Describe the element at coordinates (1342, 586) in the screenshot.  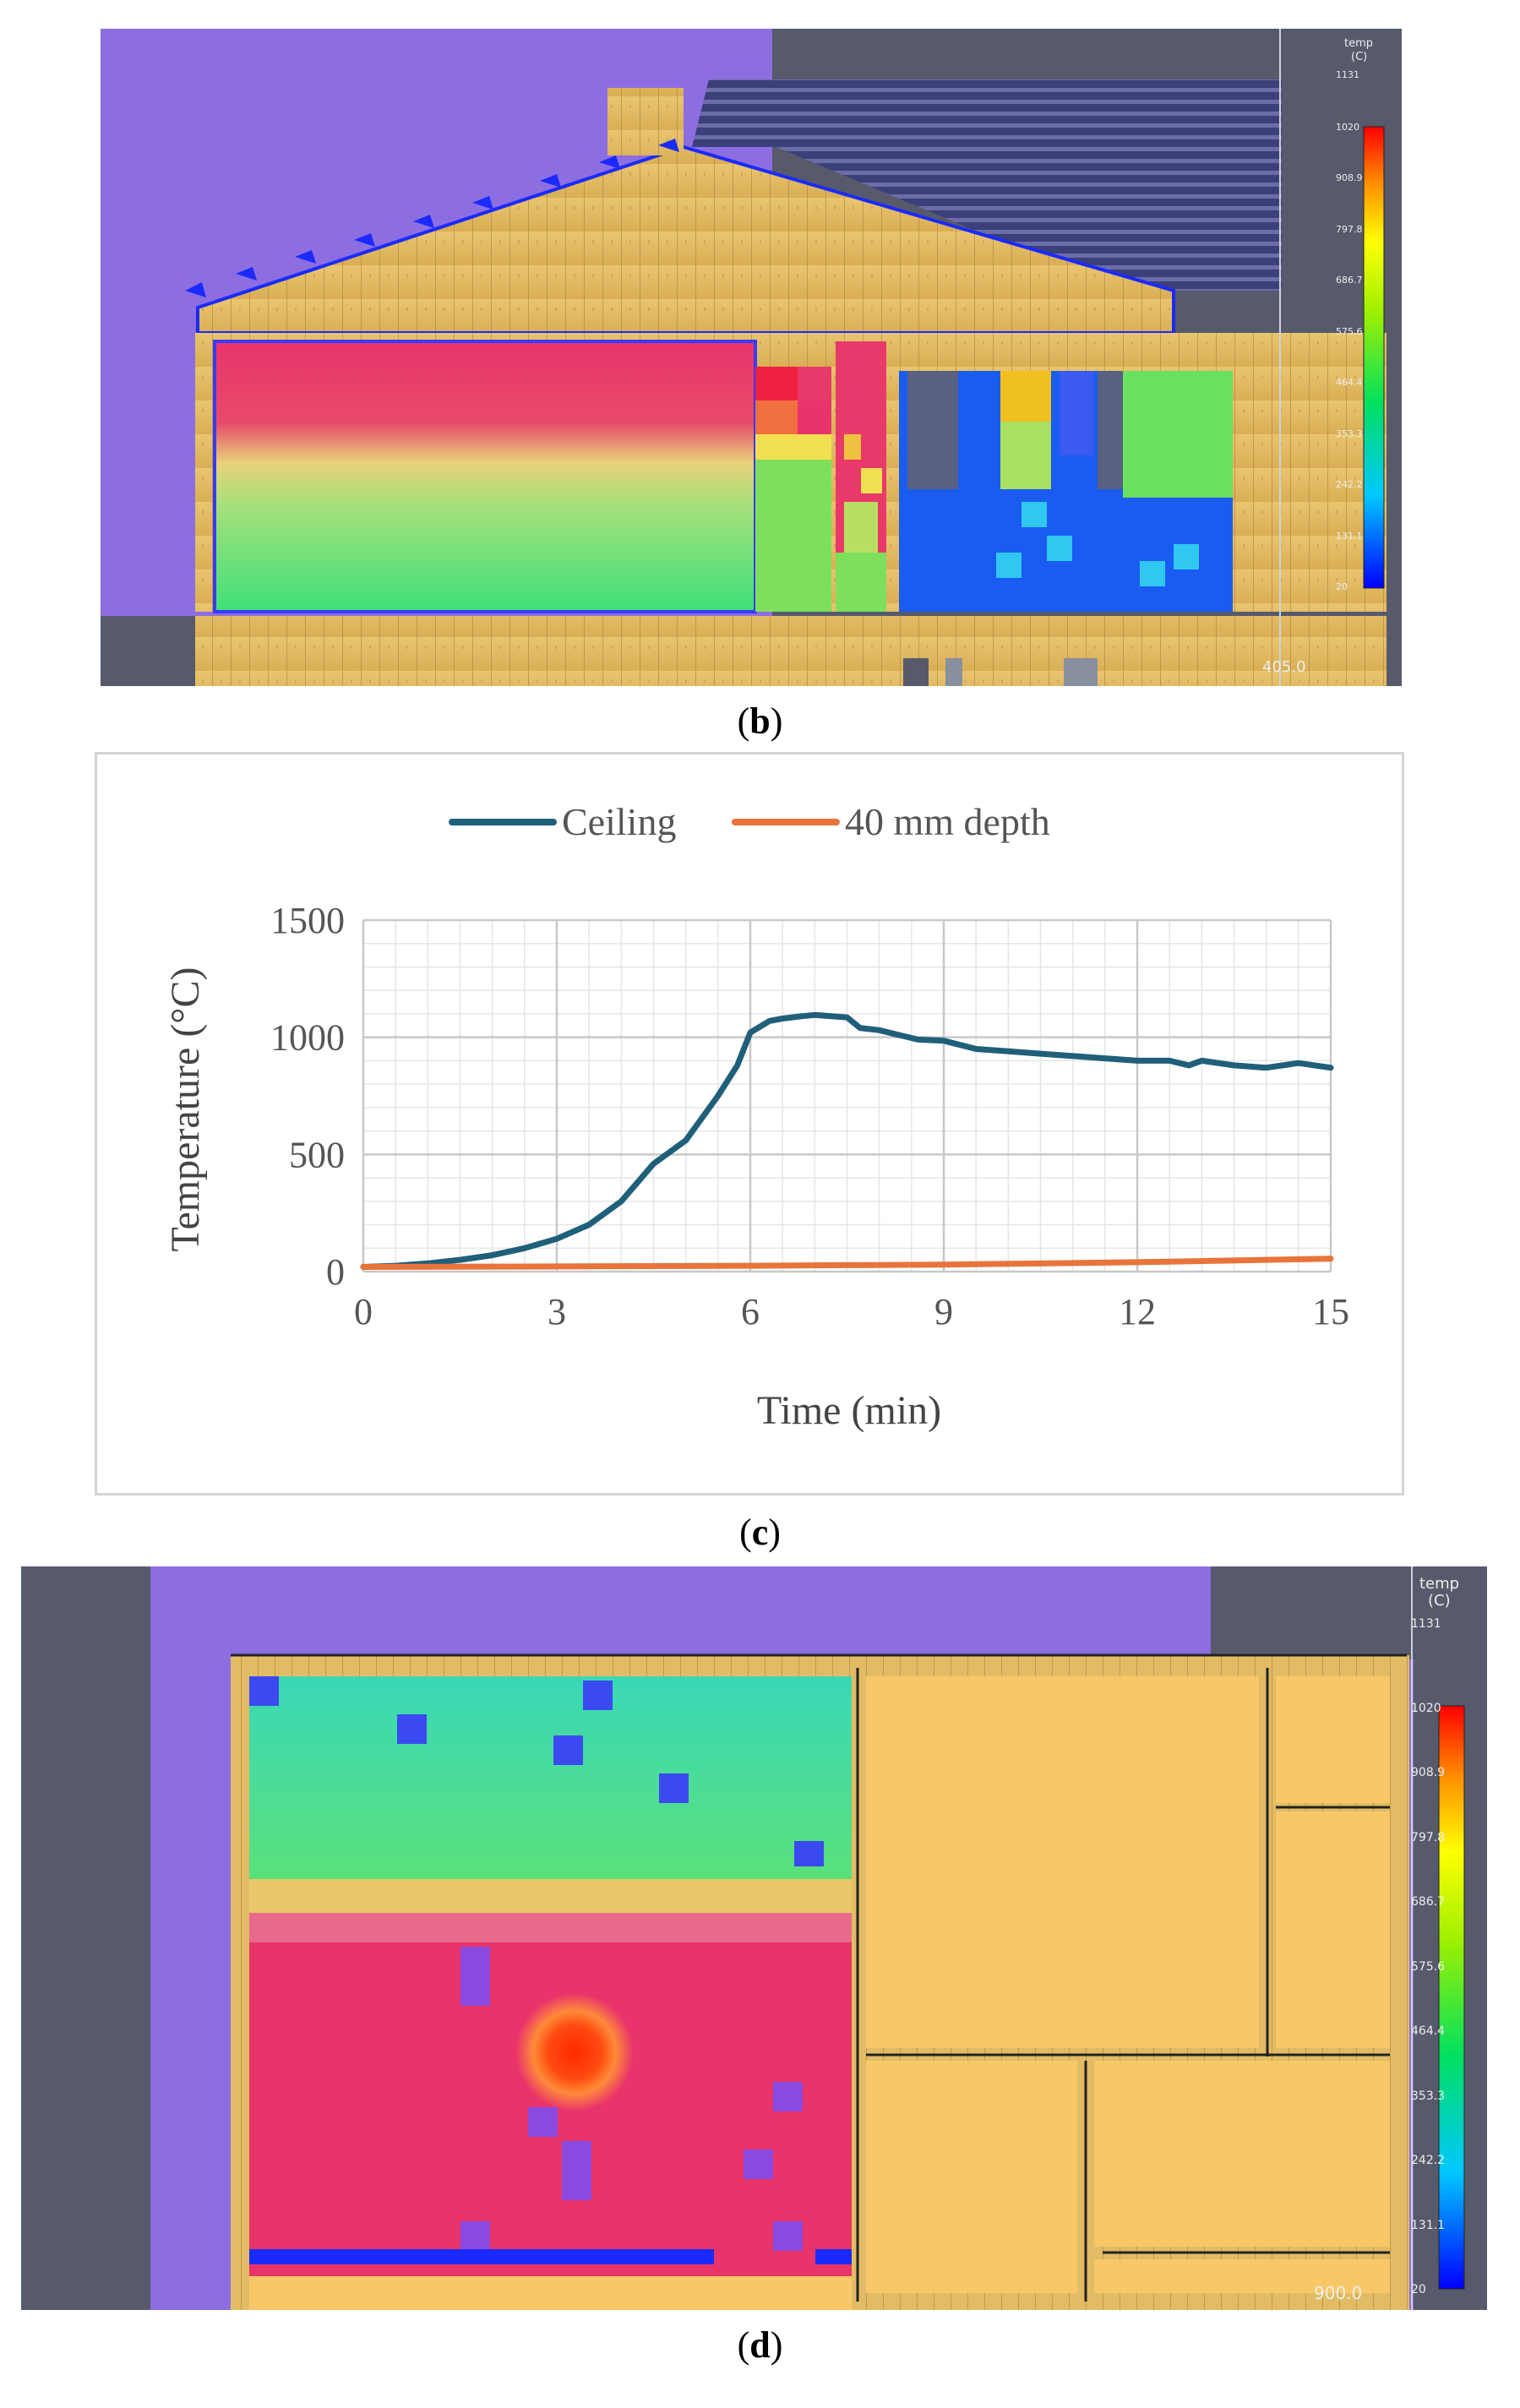
I see `panel-b-colorbar-tick: 20` at that location.